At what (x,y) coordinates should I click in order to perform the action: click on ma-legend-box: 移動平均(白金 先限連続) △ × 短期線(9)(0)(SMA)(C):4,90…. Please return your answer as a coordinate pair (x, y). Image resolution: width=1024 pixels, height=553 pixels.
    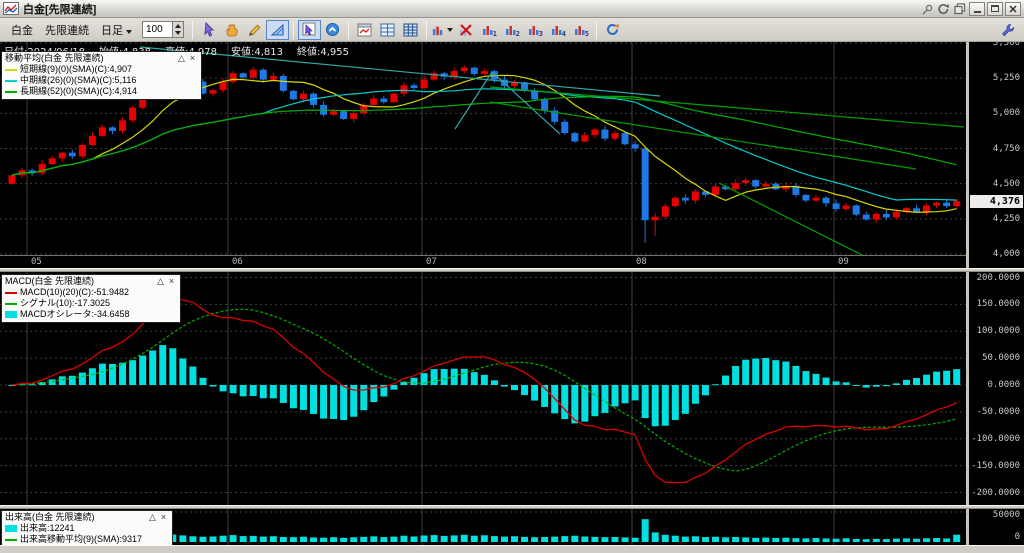
    Looking at the image, I should click on (101, 75).